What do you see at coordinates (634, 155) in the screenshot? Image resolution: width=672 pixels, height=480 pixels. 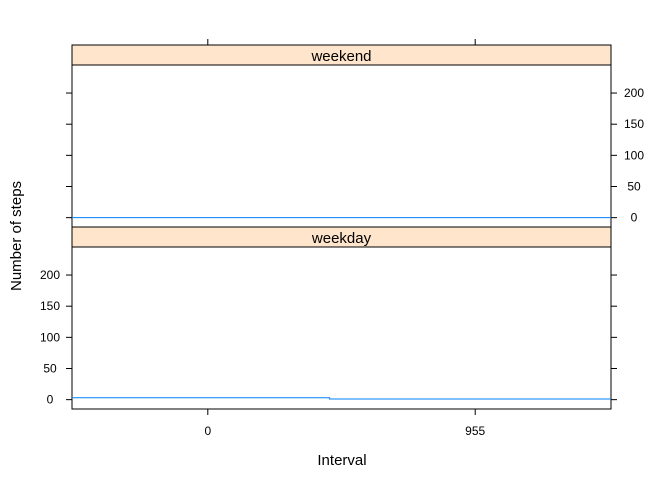 I see `y-tick-label-weekend: 100` at bounding box center [634, 155].